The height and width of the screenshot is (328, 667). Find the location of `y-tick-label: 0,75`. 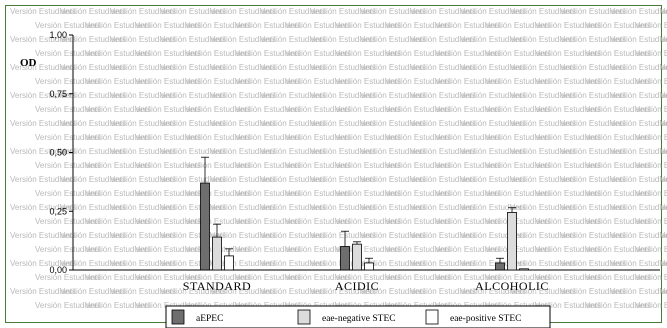

y-tick-label: 0,75 is located at coordinates (58, 94).